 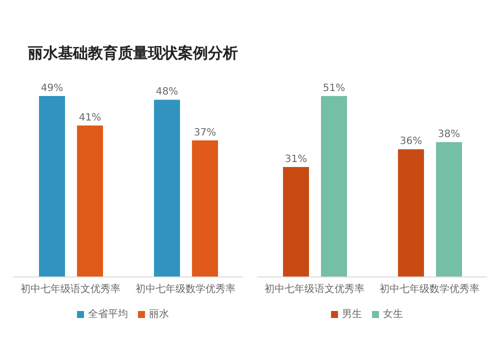 What do you see at coordinates (167, 92) in the screenshot?
I see `data-label: 48%` at bounding box center [167, 92].